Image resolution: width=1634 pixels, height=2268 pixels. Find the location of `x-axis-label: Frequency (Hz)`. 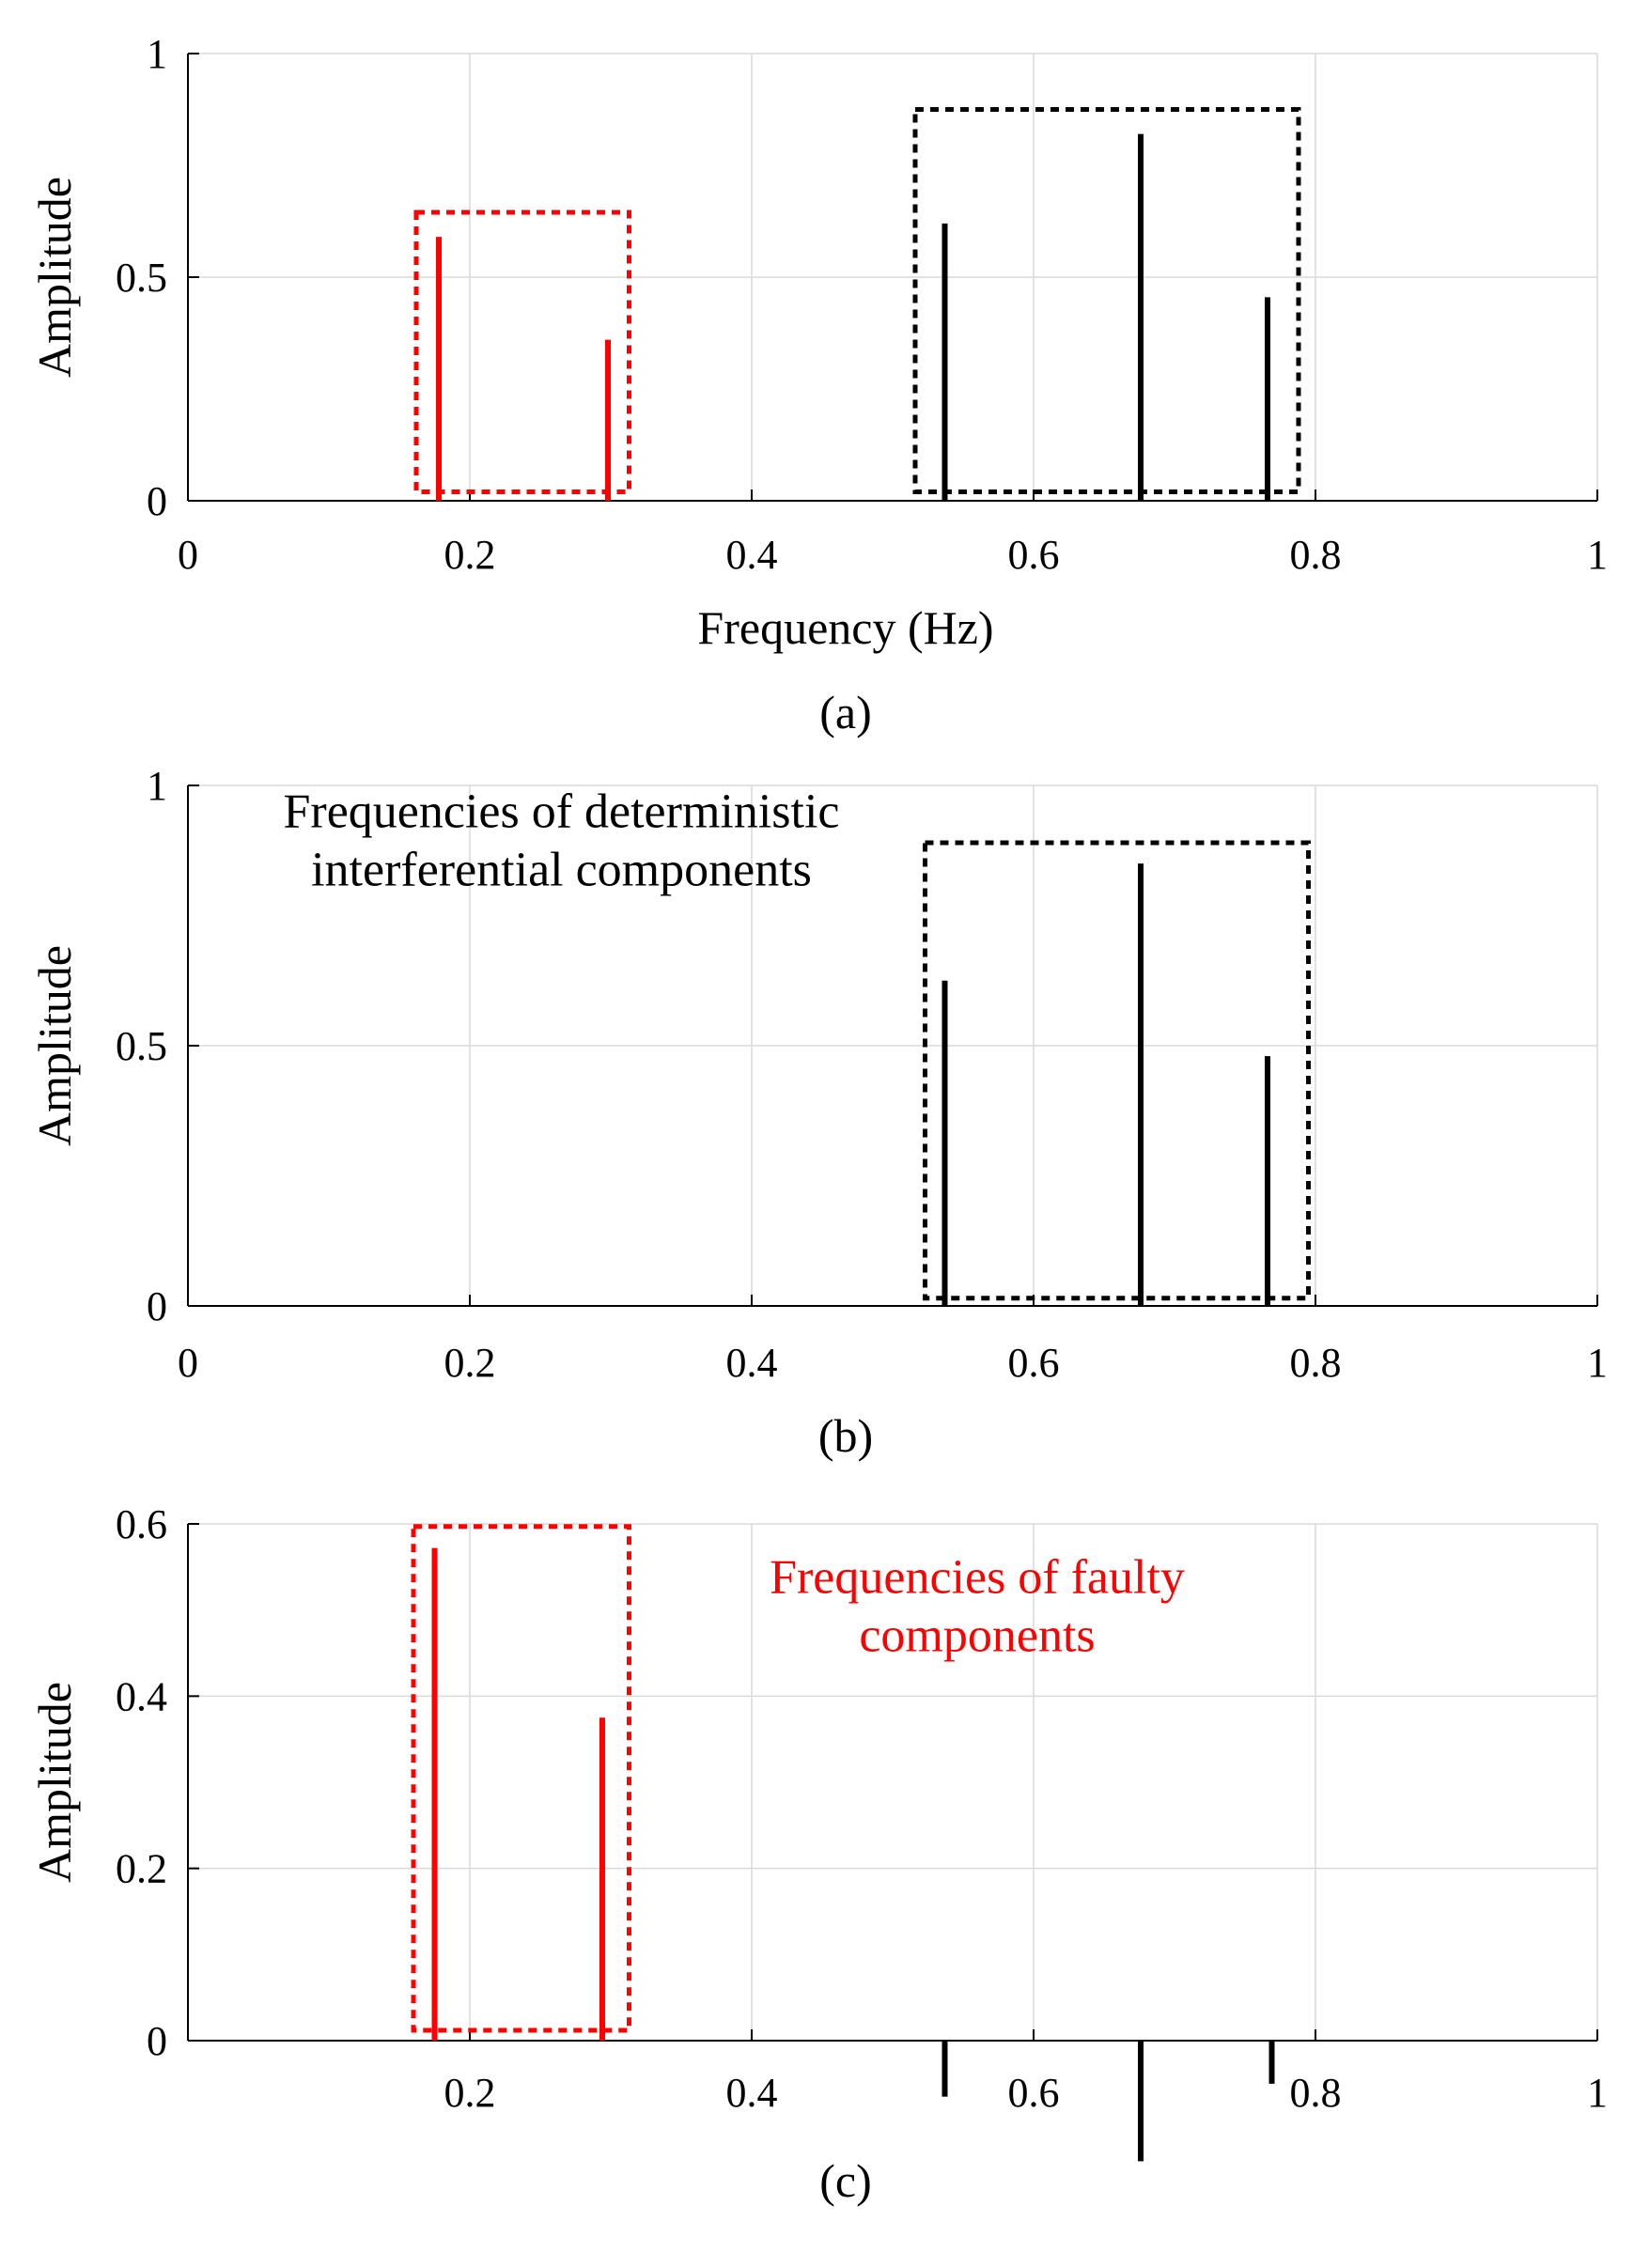

x-axis-label: Frequency (Hz) is located at coordinates (845, 627).